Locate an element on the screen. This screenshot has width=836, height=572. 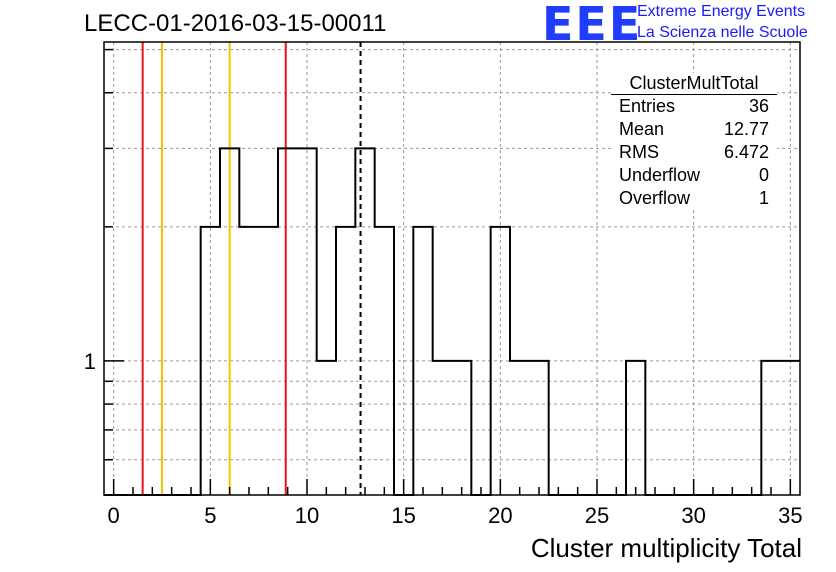
stats-label: Mean is located at coordinates (642, 129).